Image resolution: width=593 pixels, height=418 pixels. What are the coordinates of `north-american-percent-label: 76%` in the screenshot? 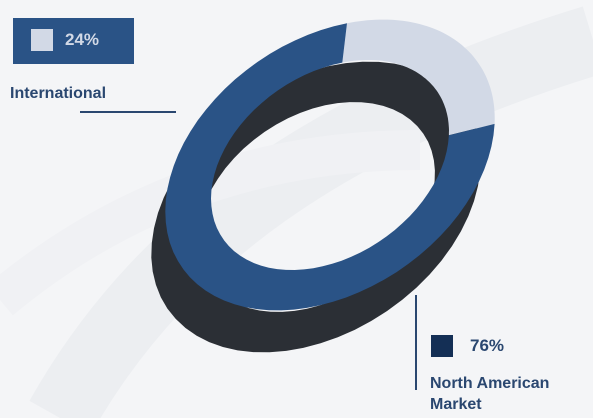 It's located at (487, 345).